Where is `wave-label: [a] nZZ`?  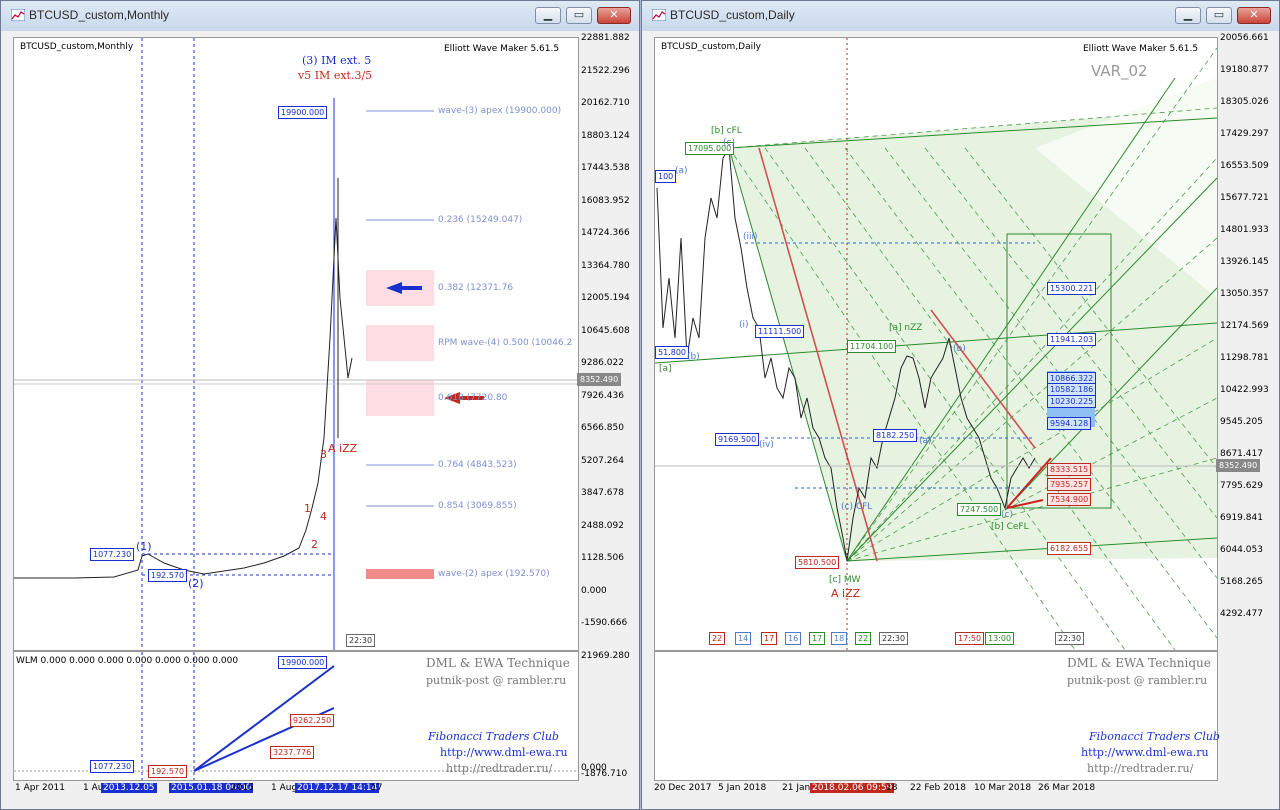
wave-label: [a] nZZ is located at coordinates (906, 328).